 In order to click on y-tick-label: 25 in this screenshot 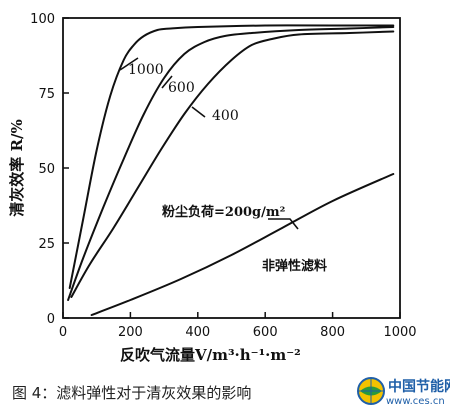, I will do `click(46, 244)`.